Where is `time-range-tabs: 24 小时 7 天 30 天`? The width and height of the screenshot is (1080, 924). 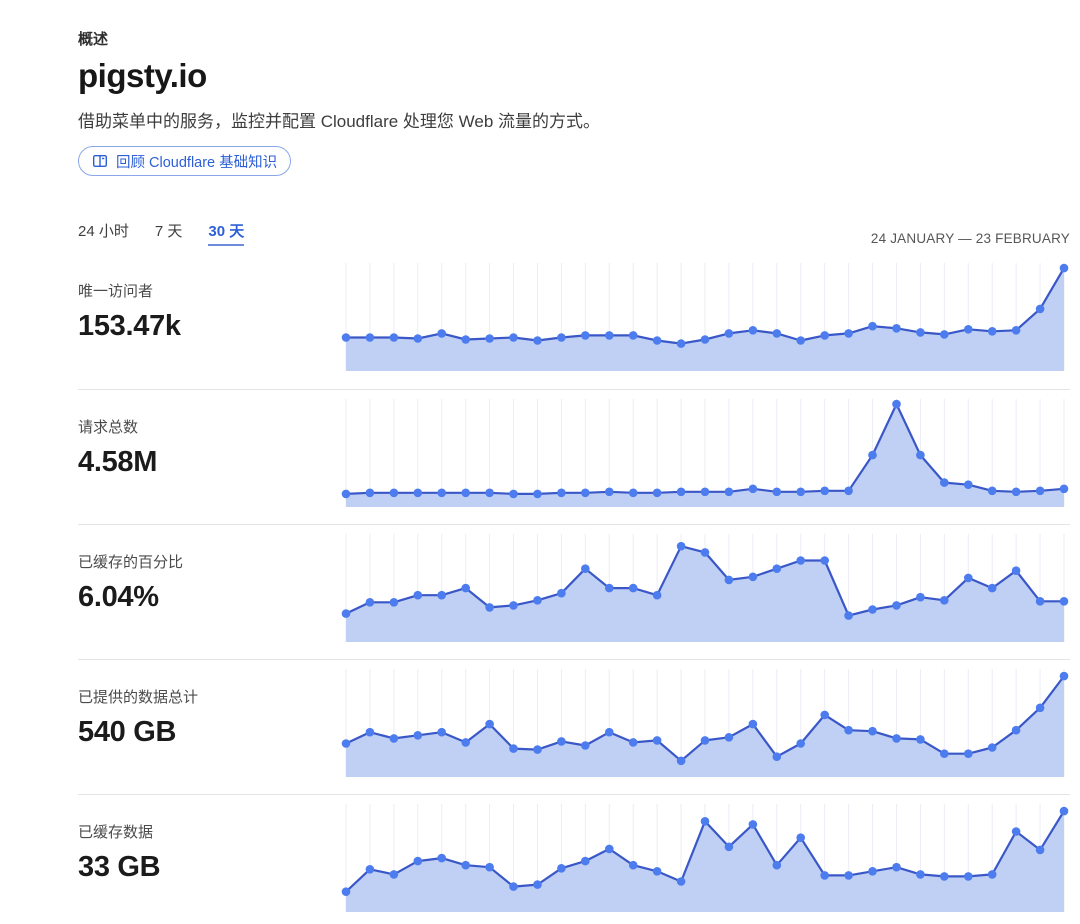
time-range-tabs: 24 小时 7 天 30 天 is located at coordinates (161, 233).